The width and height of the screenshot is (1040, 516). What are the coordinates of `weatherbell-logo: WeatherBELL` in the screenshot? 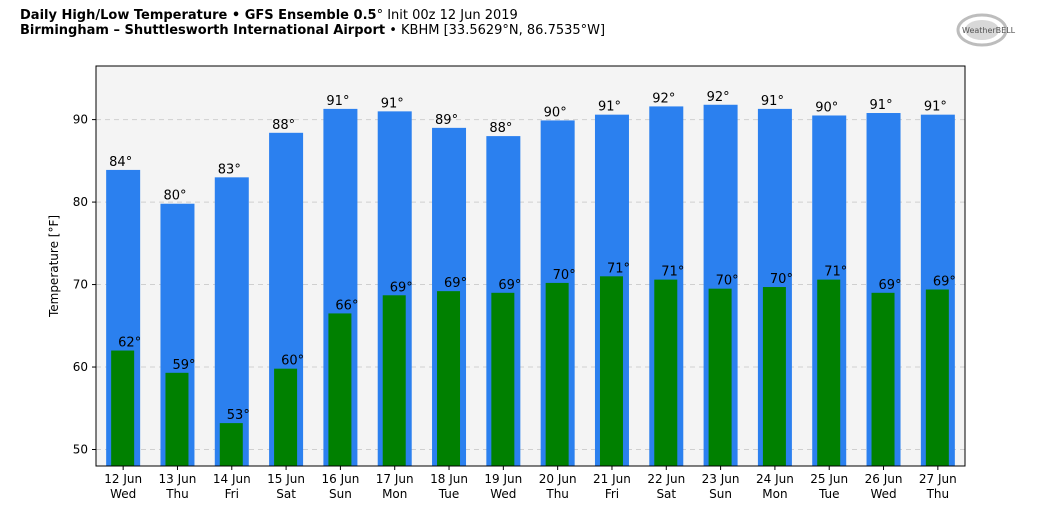 It's located at (986, 30).